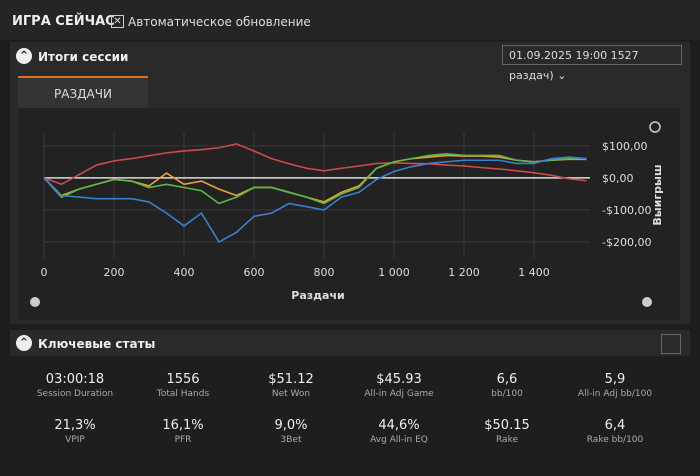  Describe the element at coordinates (615, 440) in the screenshot. I see `stat-label: Rake bb/100` at that location.